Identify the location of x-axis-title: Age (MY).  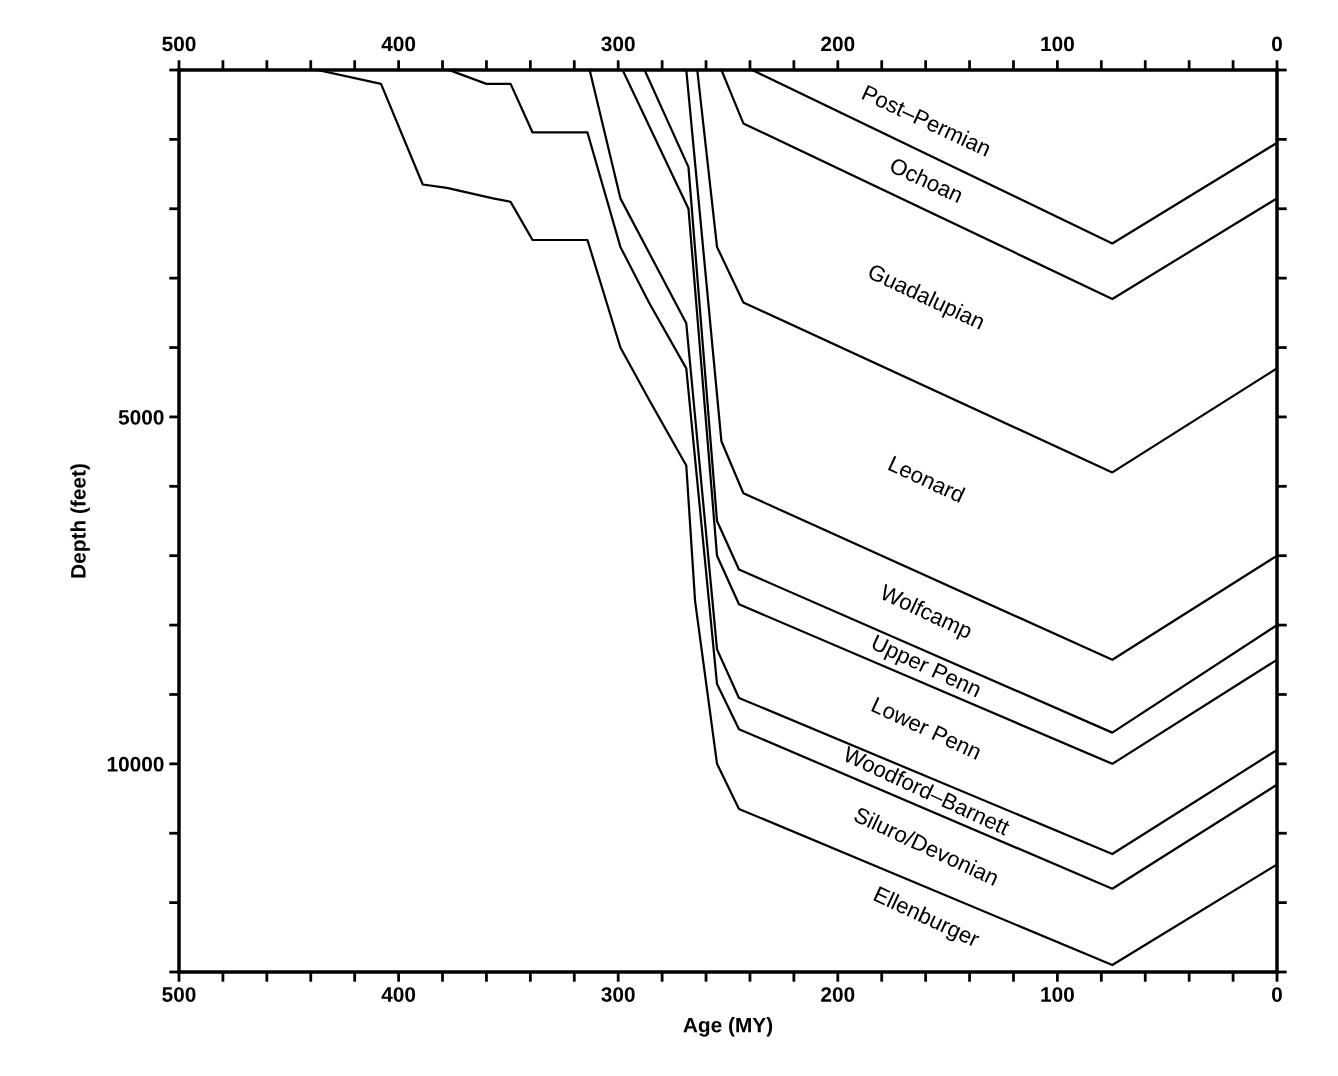
(728, 1027).